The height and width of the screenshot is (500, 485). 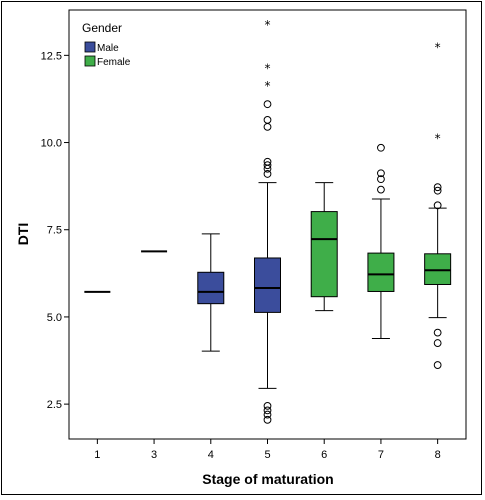 I want to click on legend-title: Gender, so click(x=102, y=28).